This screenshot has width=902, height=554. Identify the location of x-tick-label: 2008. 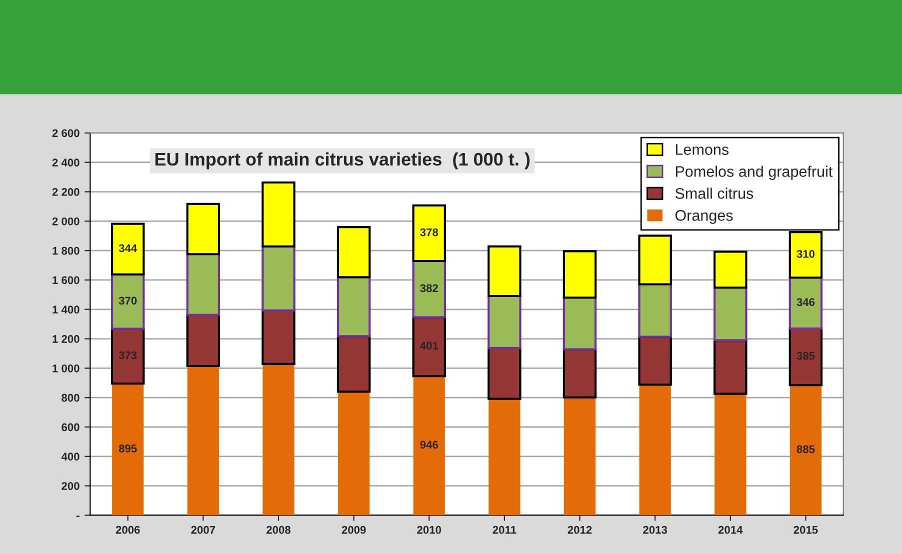
(278, 530).